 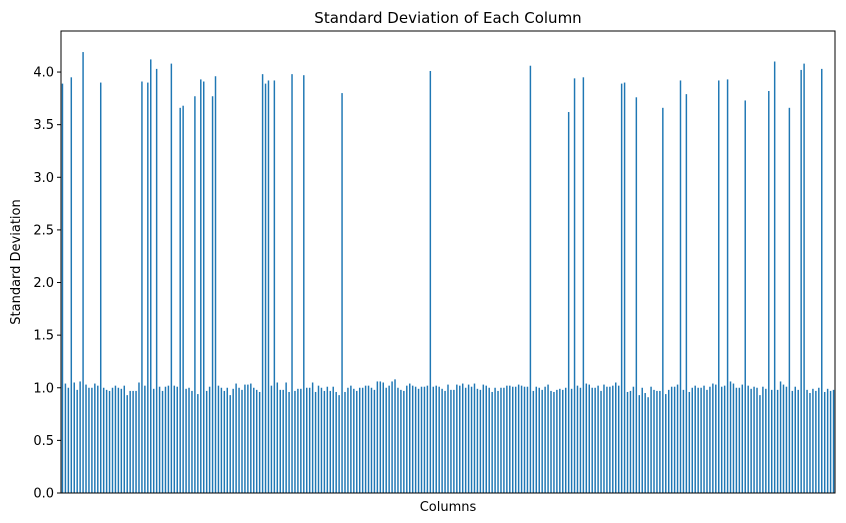 I want to click on y-tick-label: 0.5, so click(x=43, y=441).